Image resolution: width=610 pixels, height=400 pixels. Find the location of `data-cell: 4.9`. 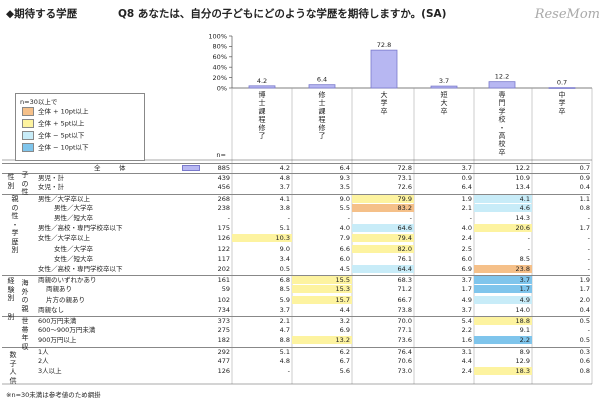

data-cell: 4.9 is located at coordinates (503, 299).